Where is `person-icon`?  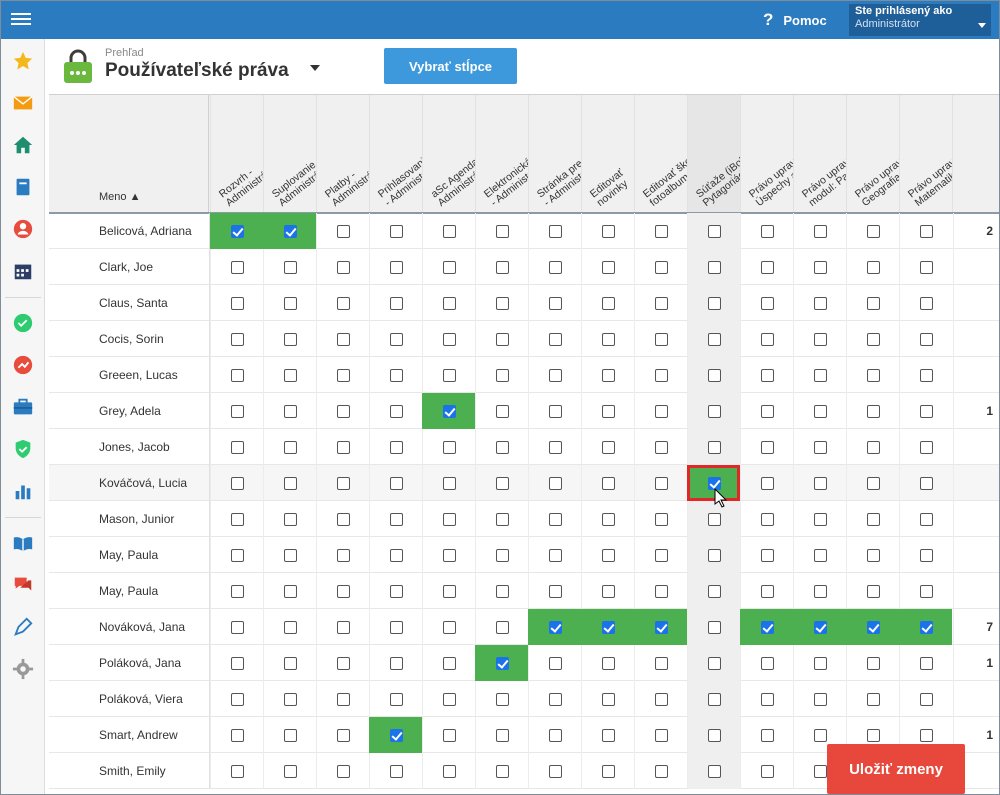
person-icon is located at coordinates (23, 229).